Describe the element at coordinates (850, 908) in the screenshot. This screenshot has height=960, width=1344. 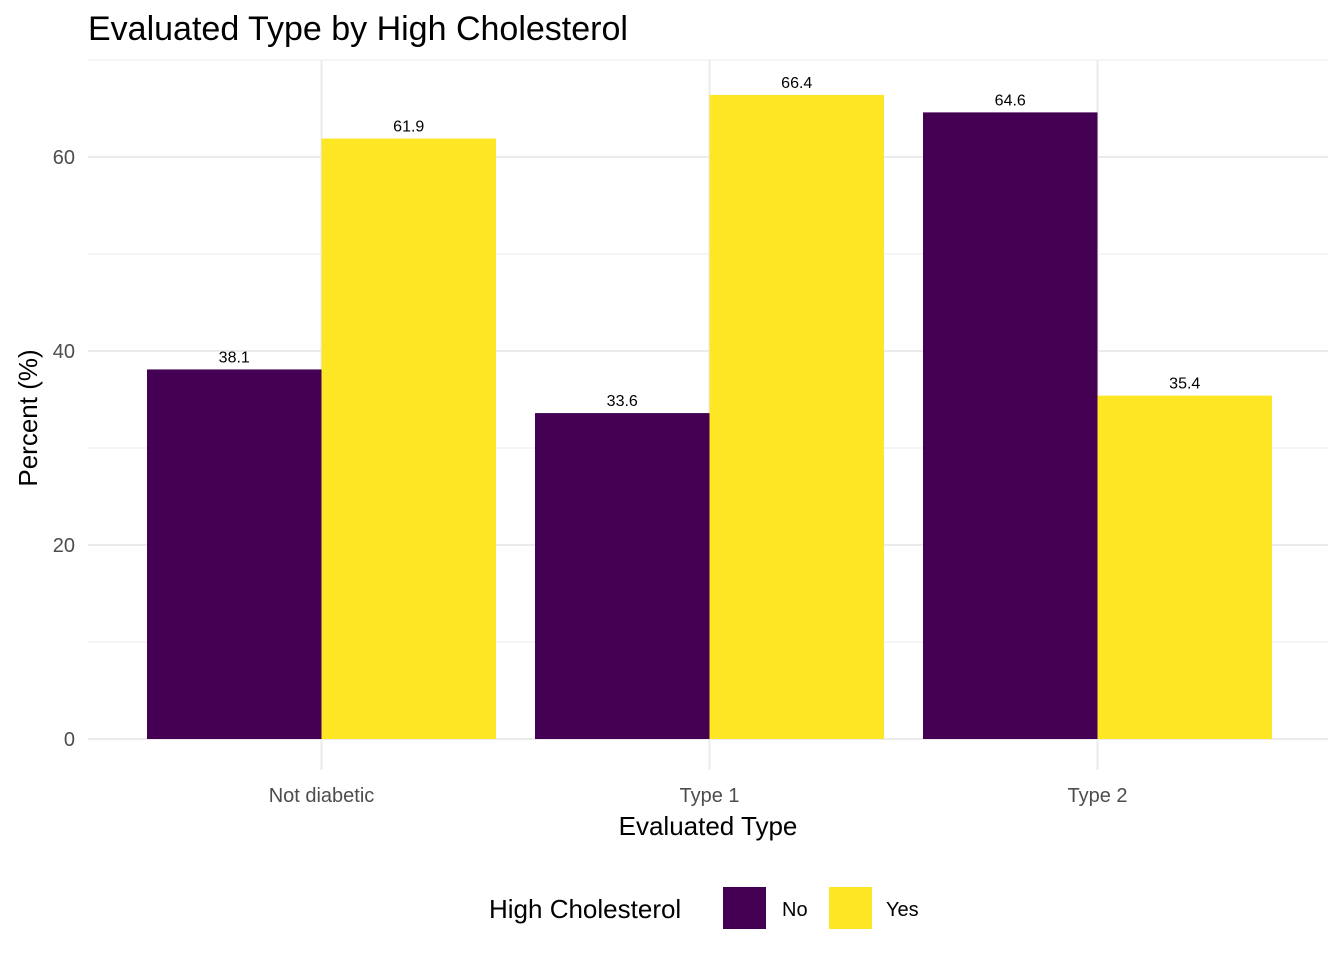
I see `legend-key-yes` at that location.